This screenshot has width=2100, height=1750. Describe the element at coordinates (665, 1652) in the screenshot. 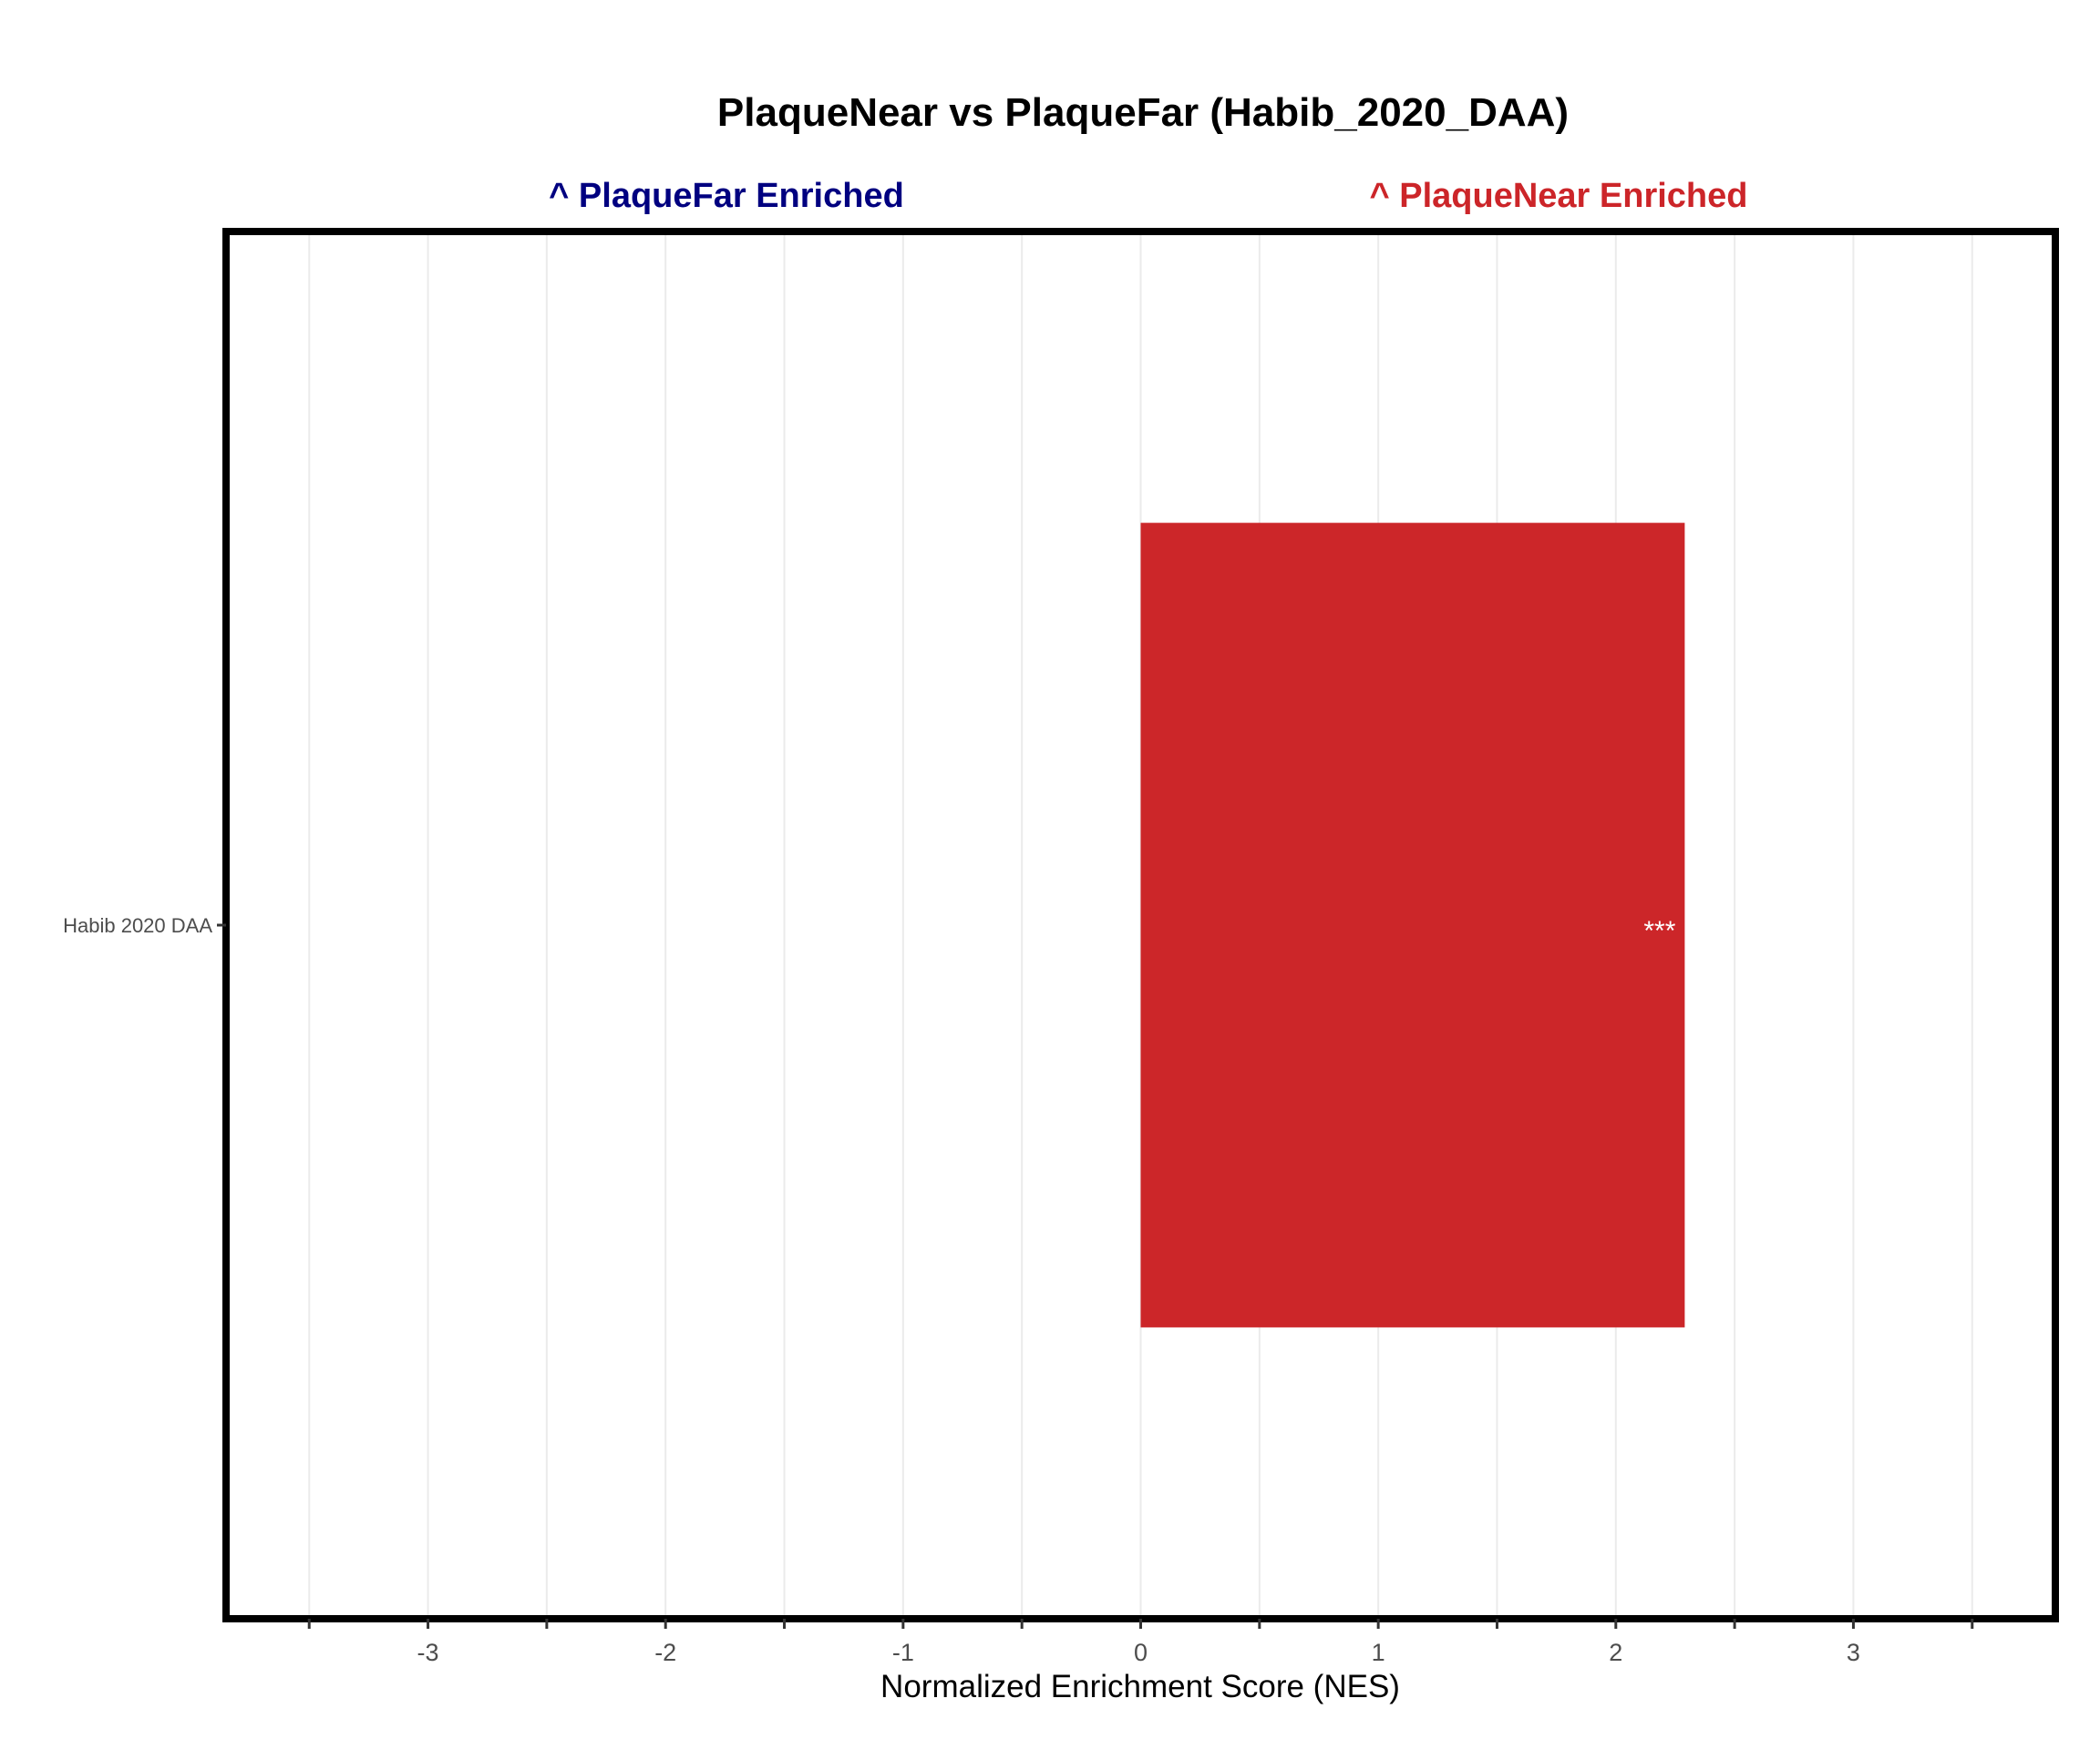

I see `x-tick-label: -2` at that location.